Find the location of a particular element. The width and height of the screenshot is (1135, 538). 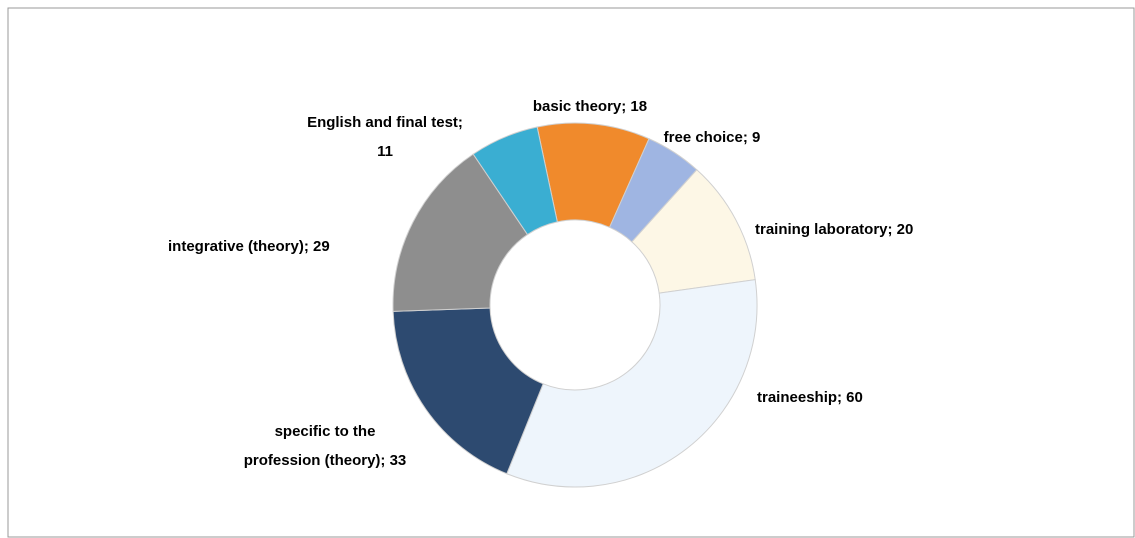

data-label: free choice; 9 is located at coordinates (712, 137).